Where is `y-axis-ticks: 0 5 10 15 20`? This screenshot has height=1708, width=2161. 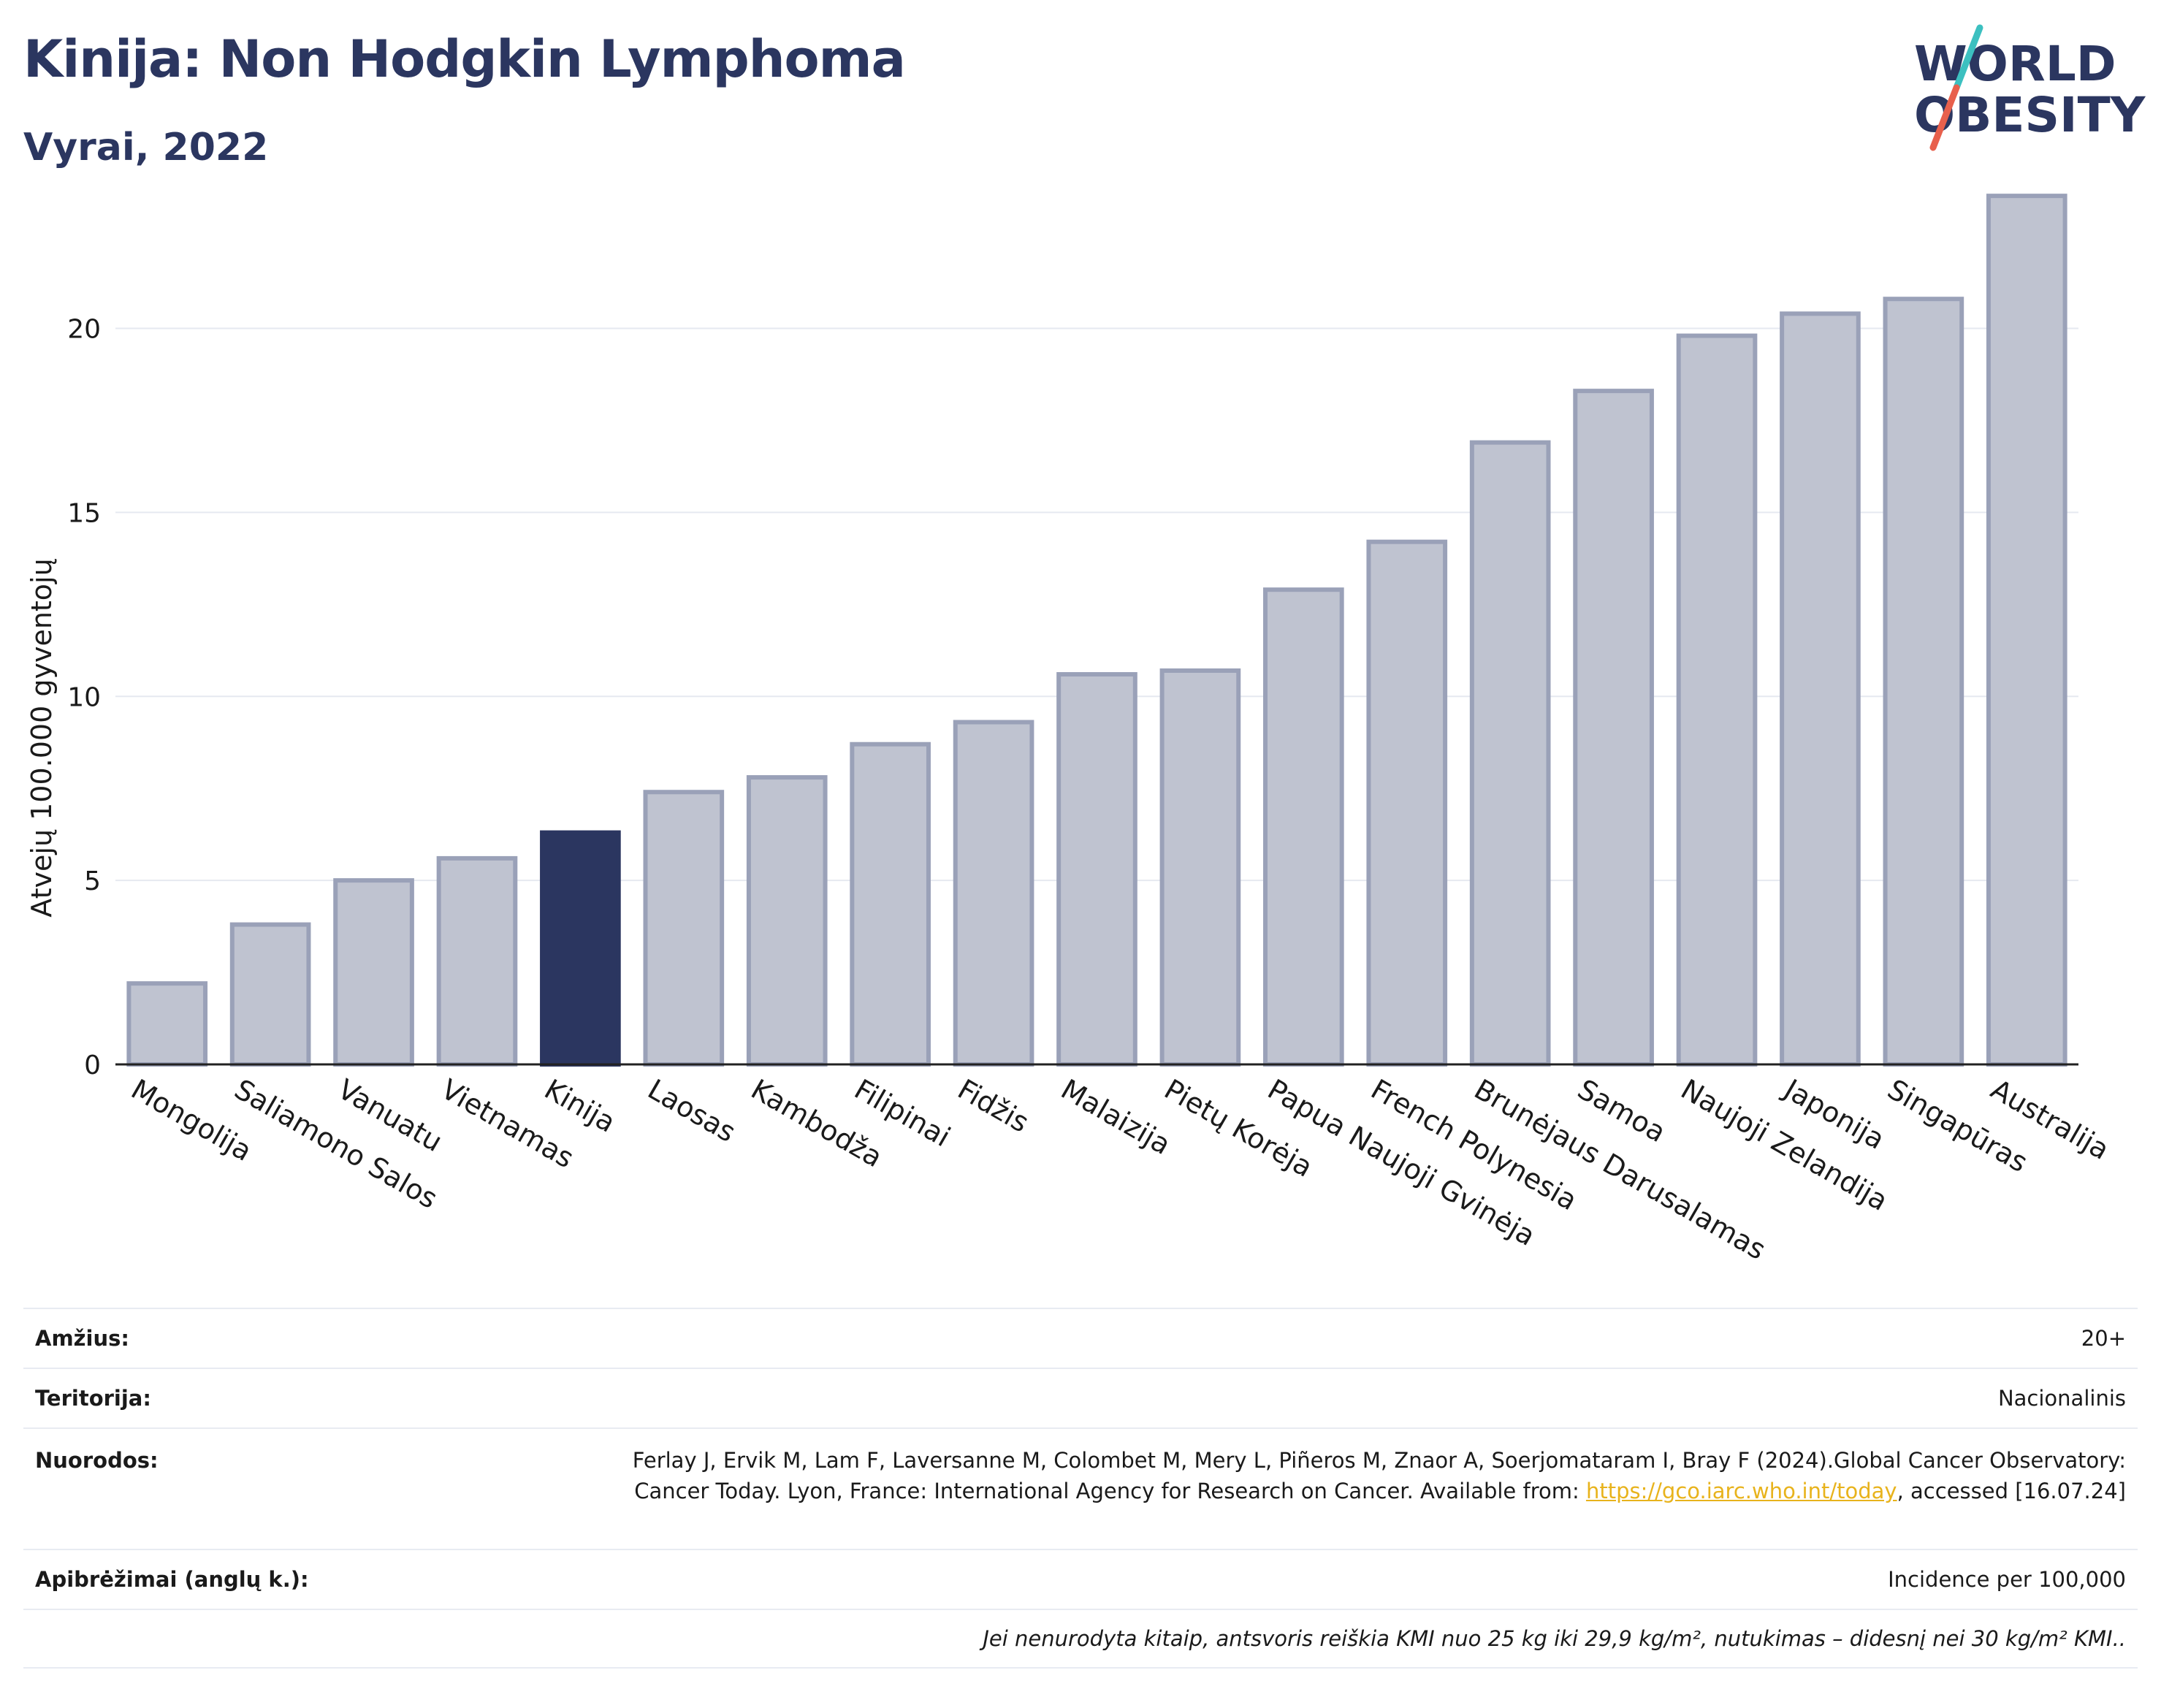 y-axis-ticks: 0 5 10 15 20 is located at coordinates (84, 698).